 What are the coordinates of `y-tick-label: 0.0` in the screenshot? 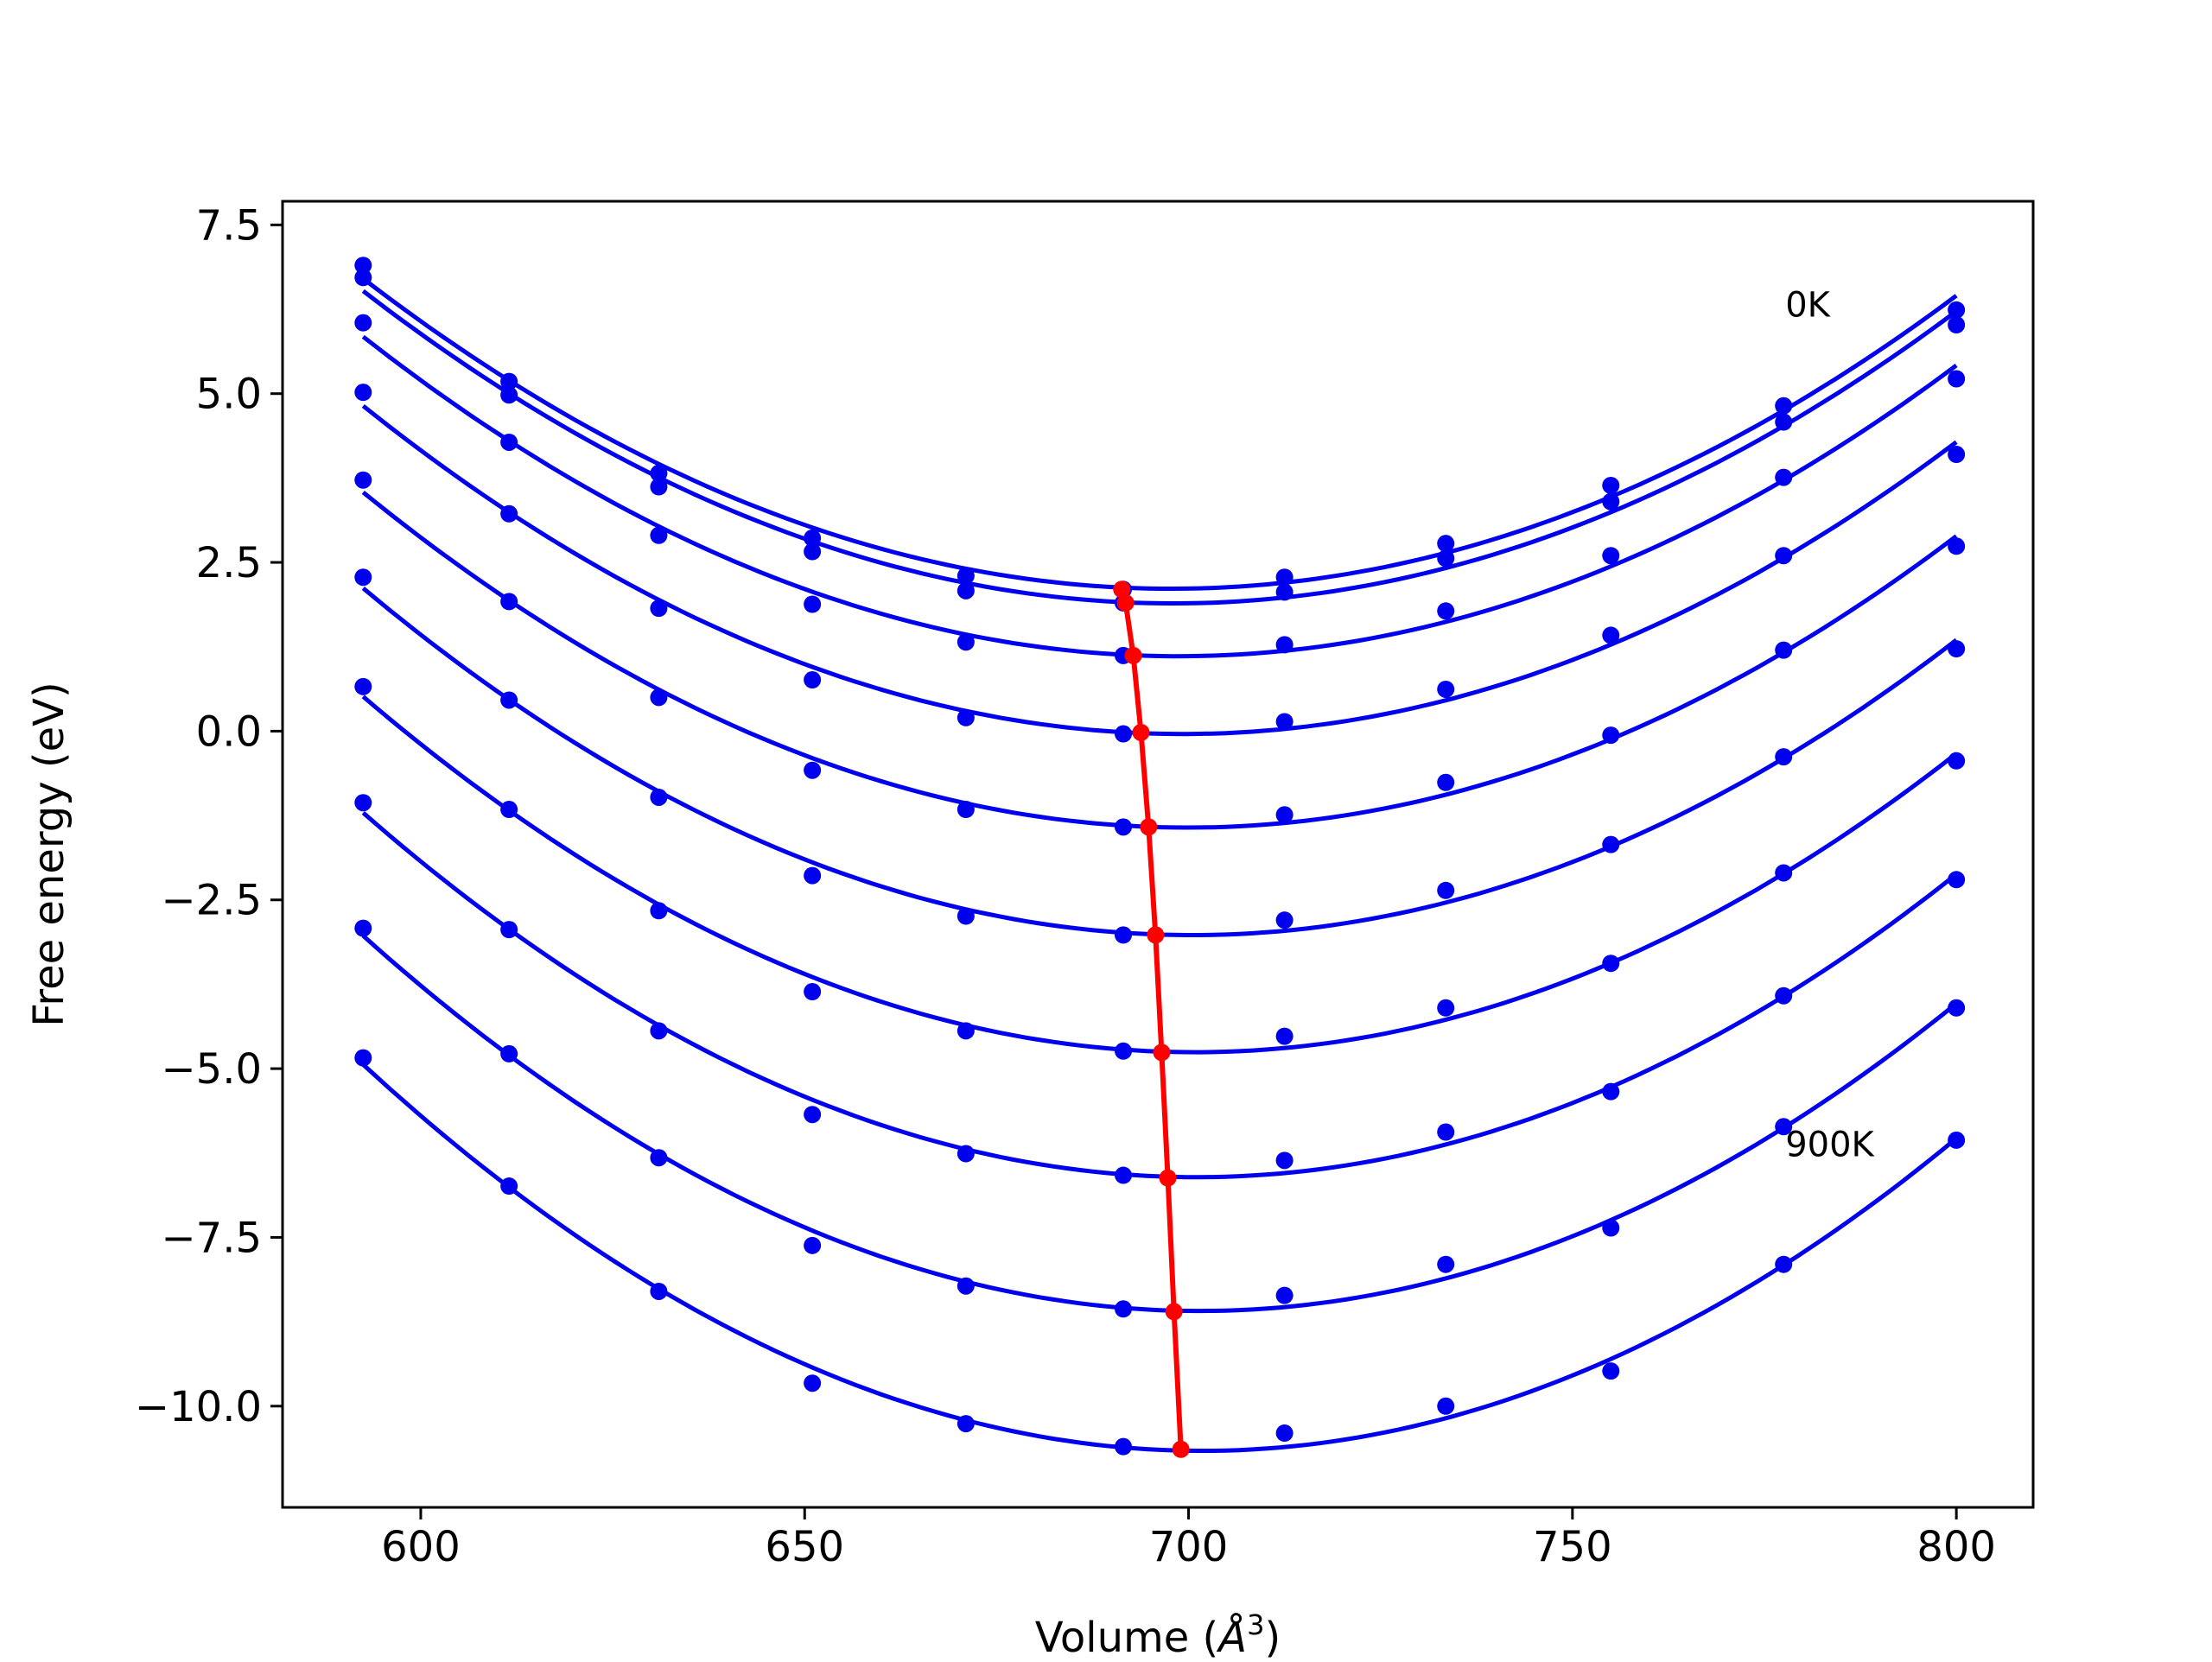 It's located at (229, 731).